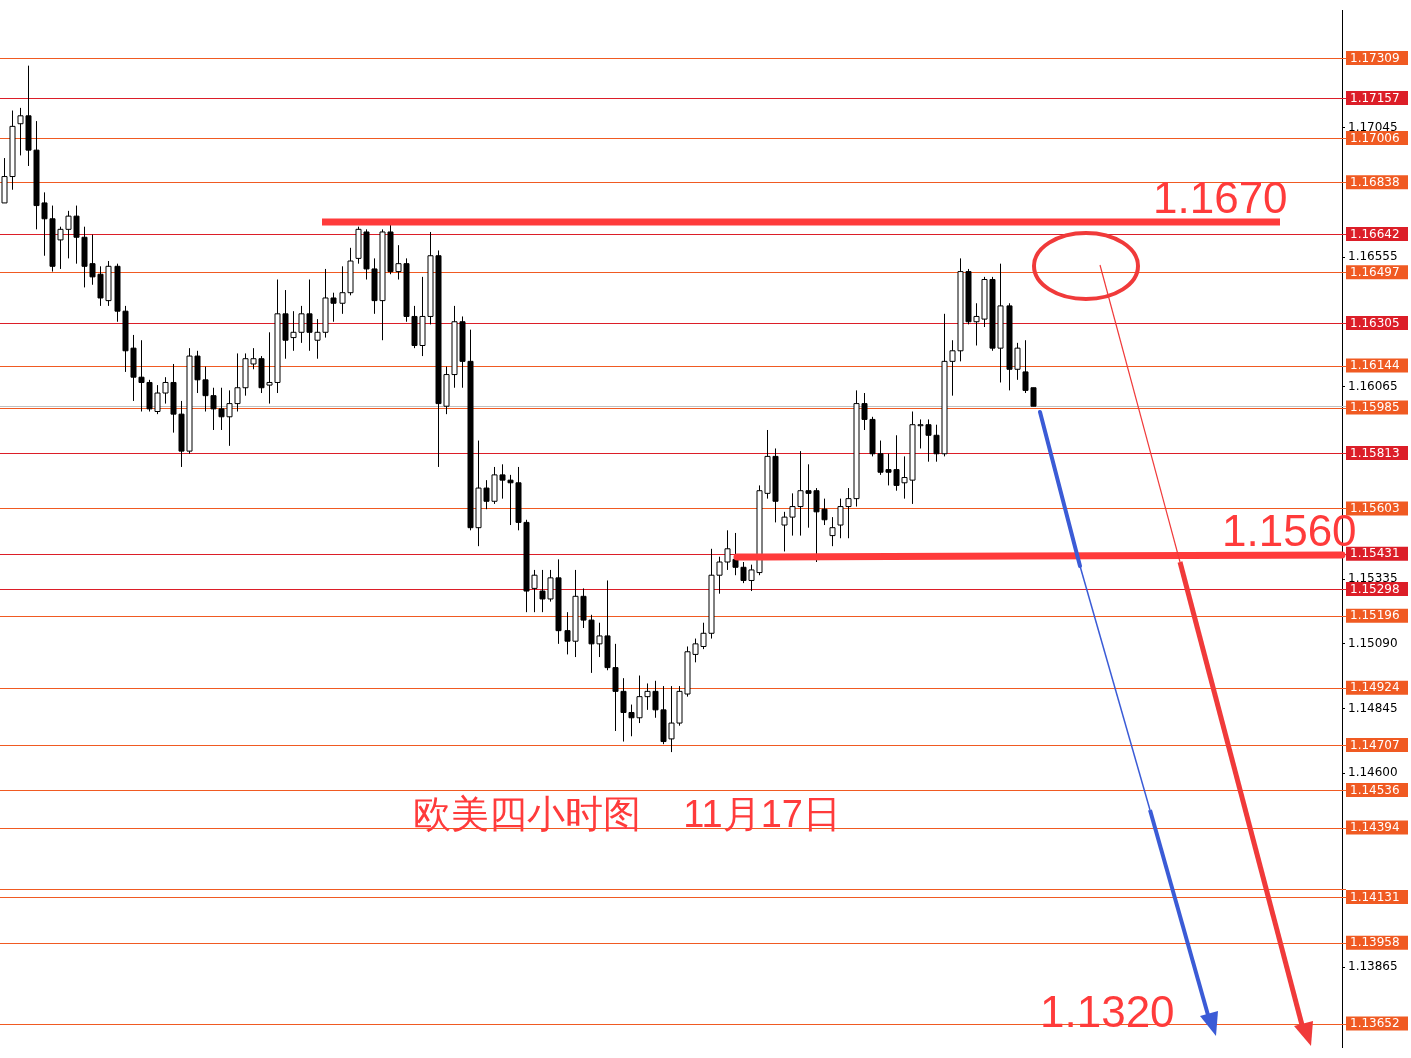 The height and width of the screenshot is (1058, 1411). What do you see at coordinates (1373, 966) in the screenshot?
I see `y-tick-label: 1.13865` at bounding box center [1373, 966].